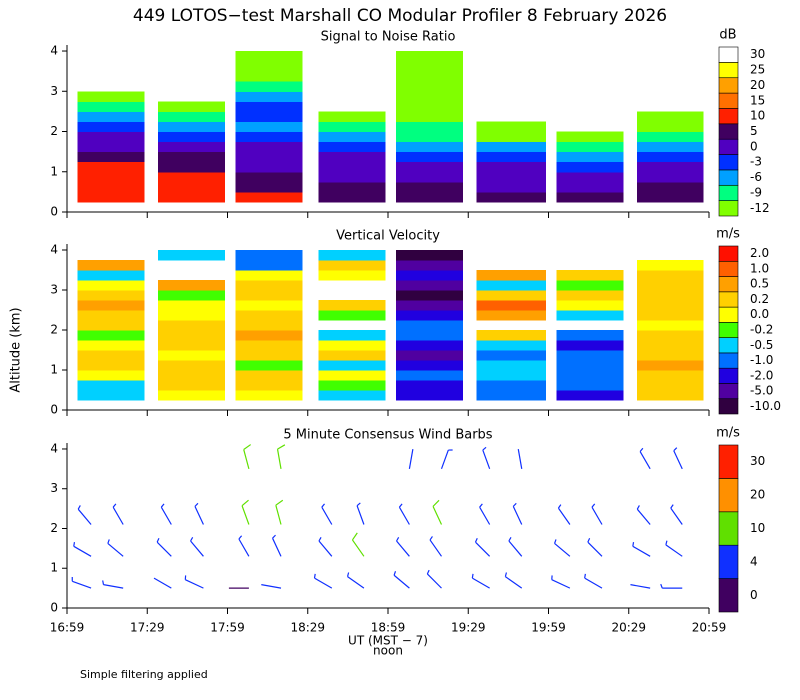  What do you see at coordinates (227, 628) in the screenshot?
I see `x-tick-label: 17:59` at bounding box center [227, 628].